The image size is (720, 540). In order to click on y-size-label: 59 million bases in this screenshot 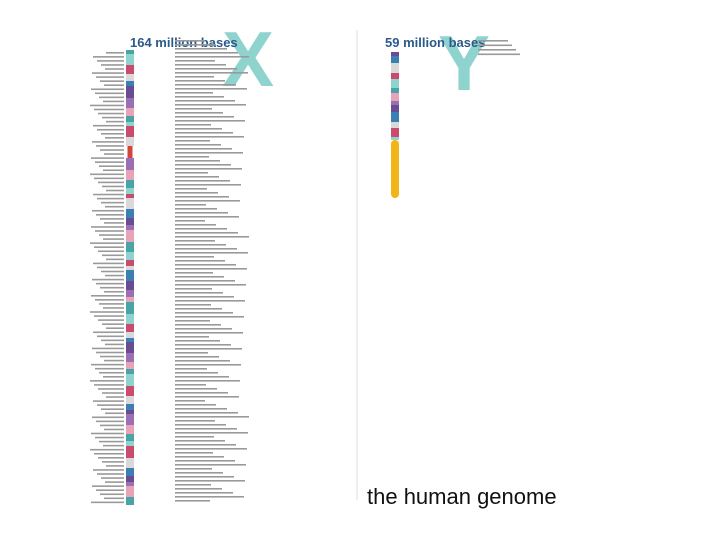, I will do `click(435, 42)`.